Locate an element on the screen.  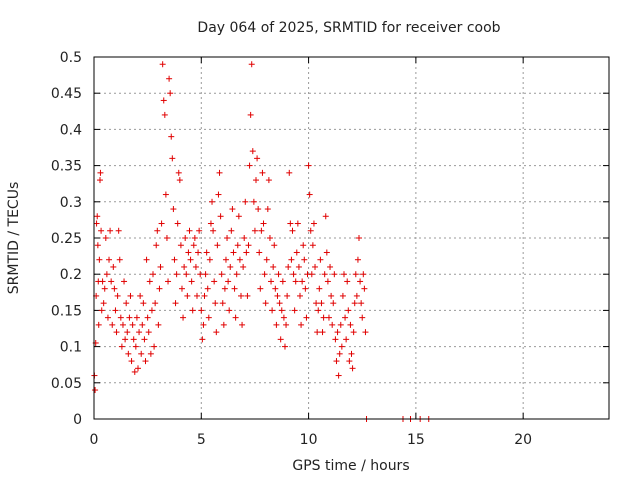
x-tick-label: 0 is located at coordinates (94, 440).